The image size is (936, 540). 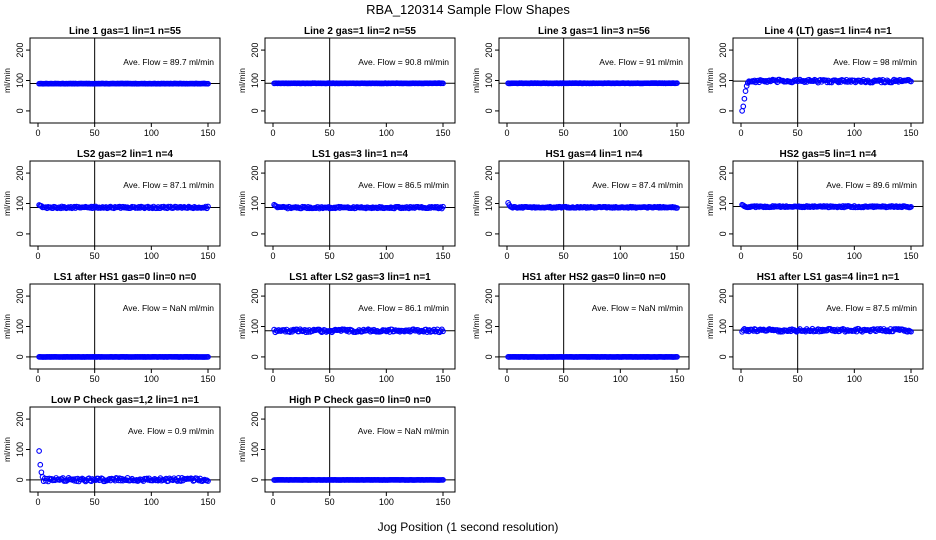 I want to click on panel-title: LS1 after HS1 gas=0 lin=0 n=0, so click(x=125, y=277).